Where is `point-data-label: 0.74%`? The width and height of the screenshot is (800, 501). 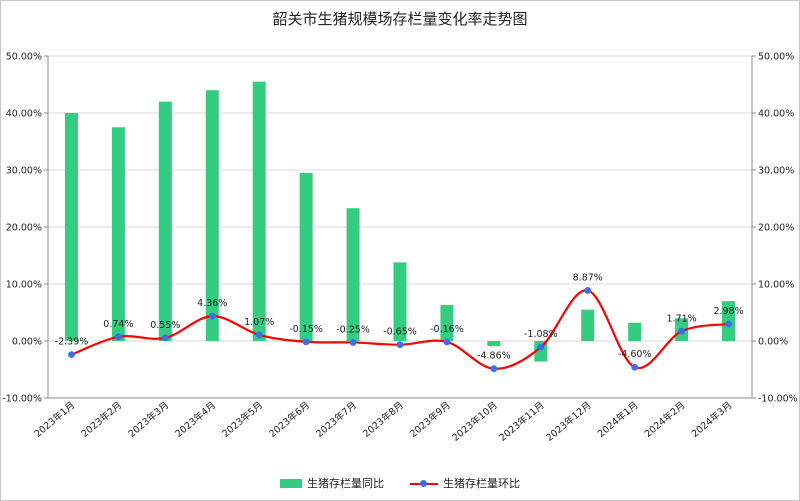 point-data-label: 0.74% is located at coordinates (118, 324).